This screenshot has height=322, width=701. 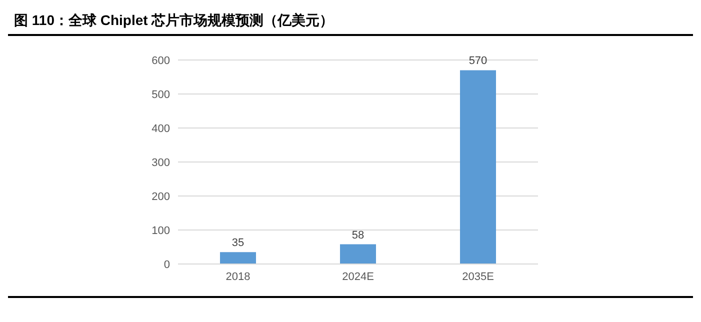 I want to click on data-label: 58, so click(x=358, y=235).